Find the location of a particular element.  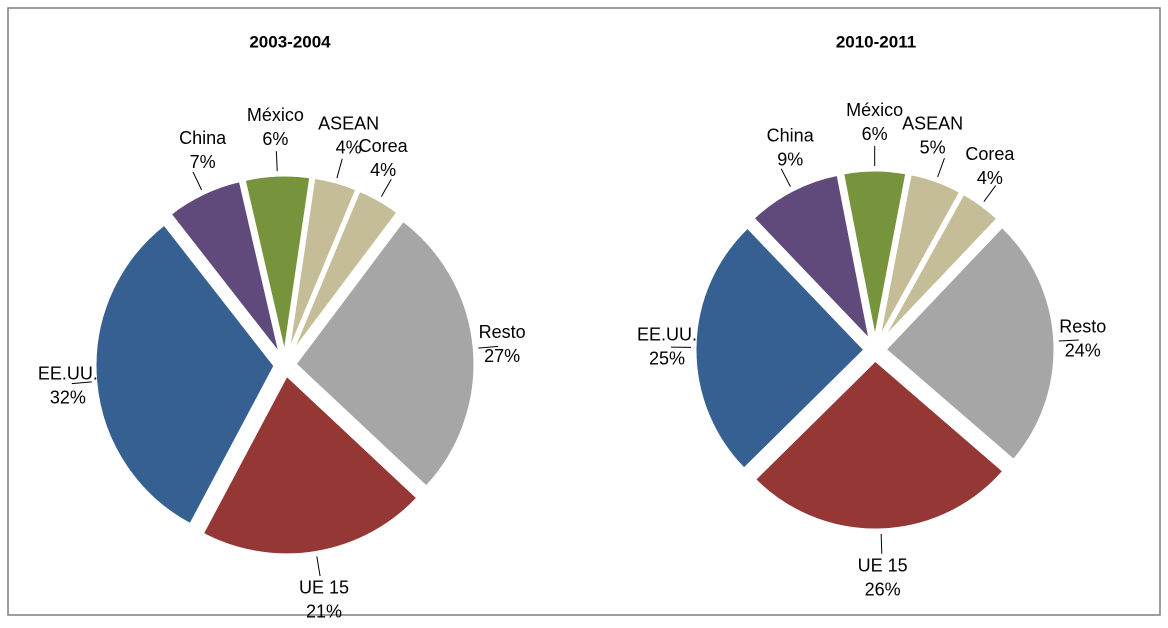

slice-value-label: 25% is located at coordinates (667, 358).